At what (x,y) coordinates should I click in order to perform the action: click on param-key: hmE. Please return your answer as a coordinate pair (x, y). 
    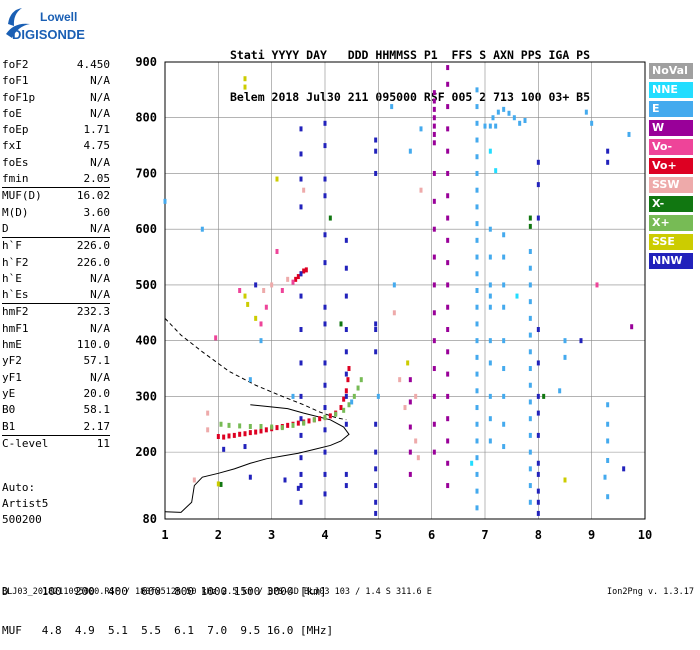
    Looking at the image, I should click on (12, 345).